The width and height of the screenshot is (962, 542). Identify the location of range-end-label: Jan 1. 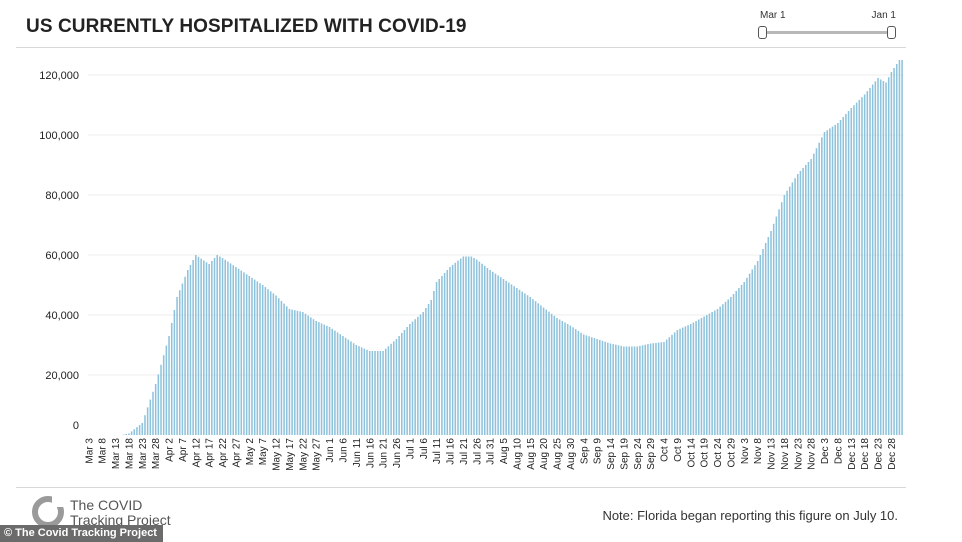
(883, 15).